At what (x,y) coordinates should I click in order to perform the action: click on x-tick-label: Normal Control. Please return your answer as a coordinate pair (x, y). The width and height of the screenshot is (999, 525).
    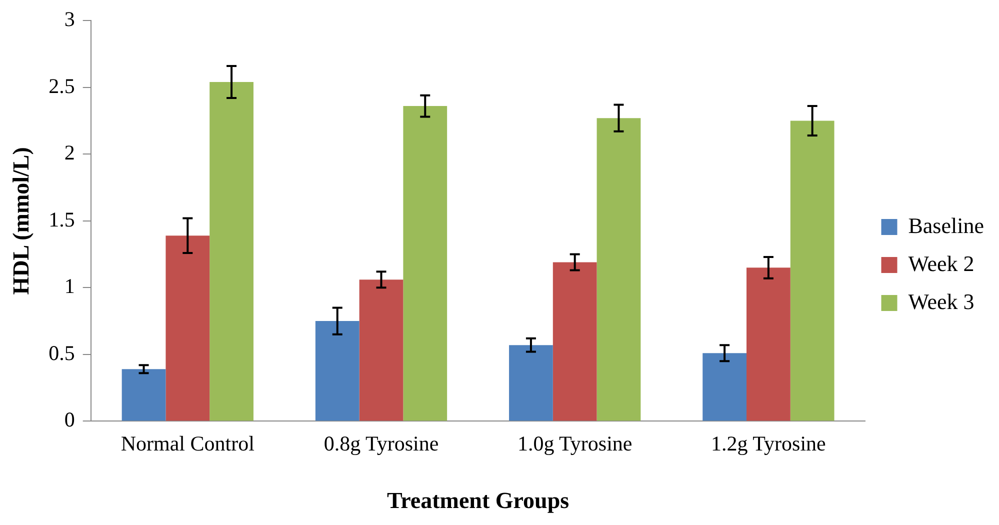
    Looking at the image, I should click on (187, 443).